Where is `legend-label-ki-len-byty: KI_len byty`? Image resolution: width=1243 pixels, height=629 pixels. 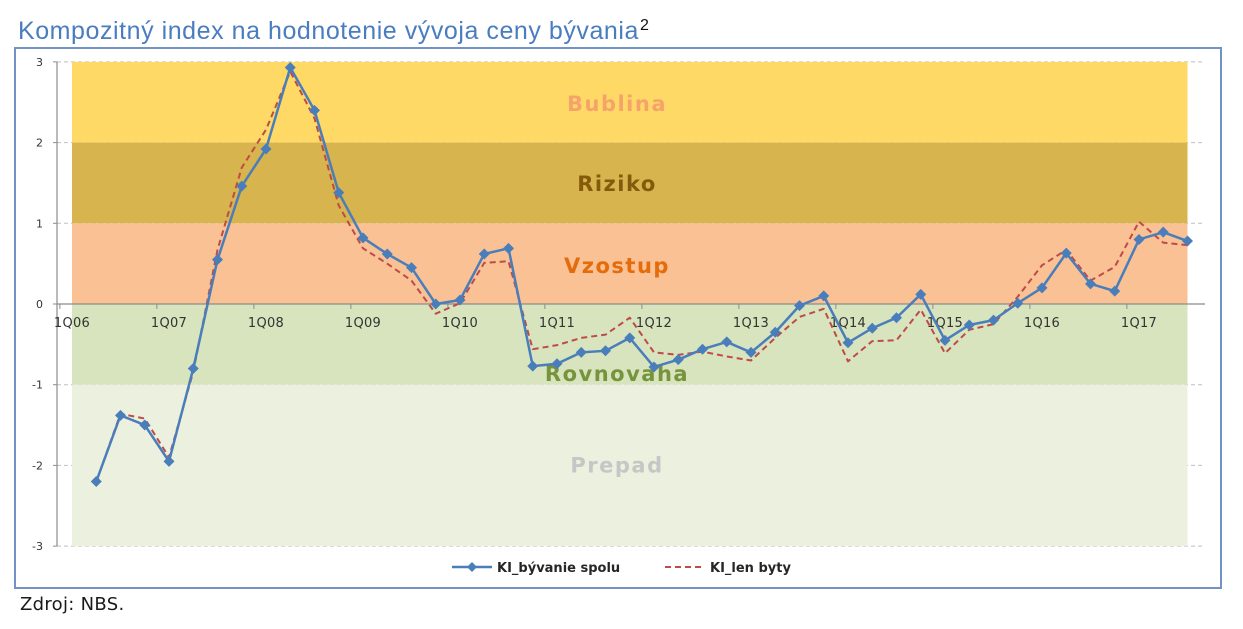
legend-label-ki-len-byty: KI_len byty is located at coordinates (750, 568).